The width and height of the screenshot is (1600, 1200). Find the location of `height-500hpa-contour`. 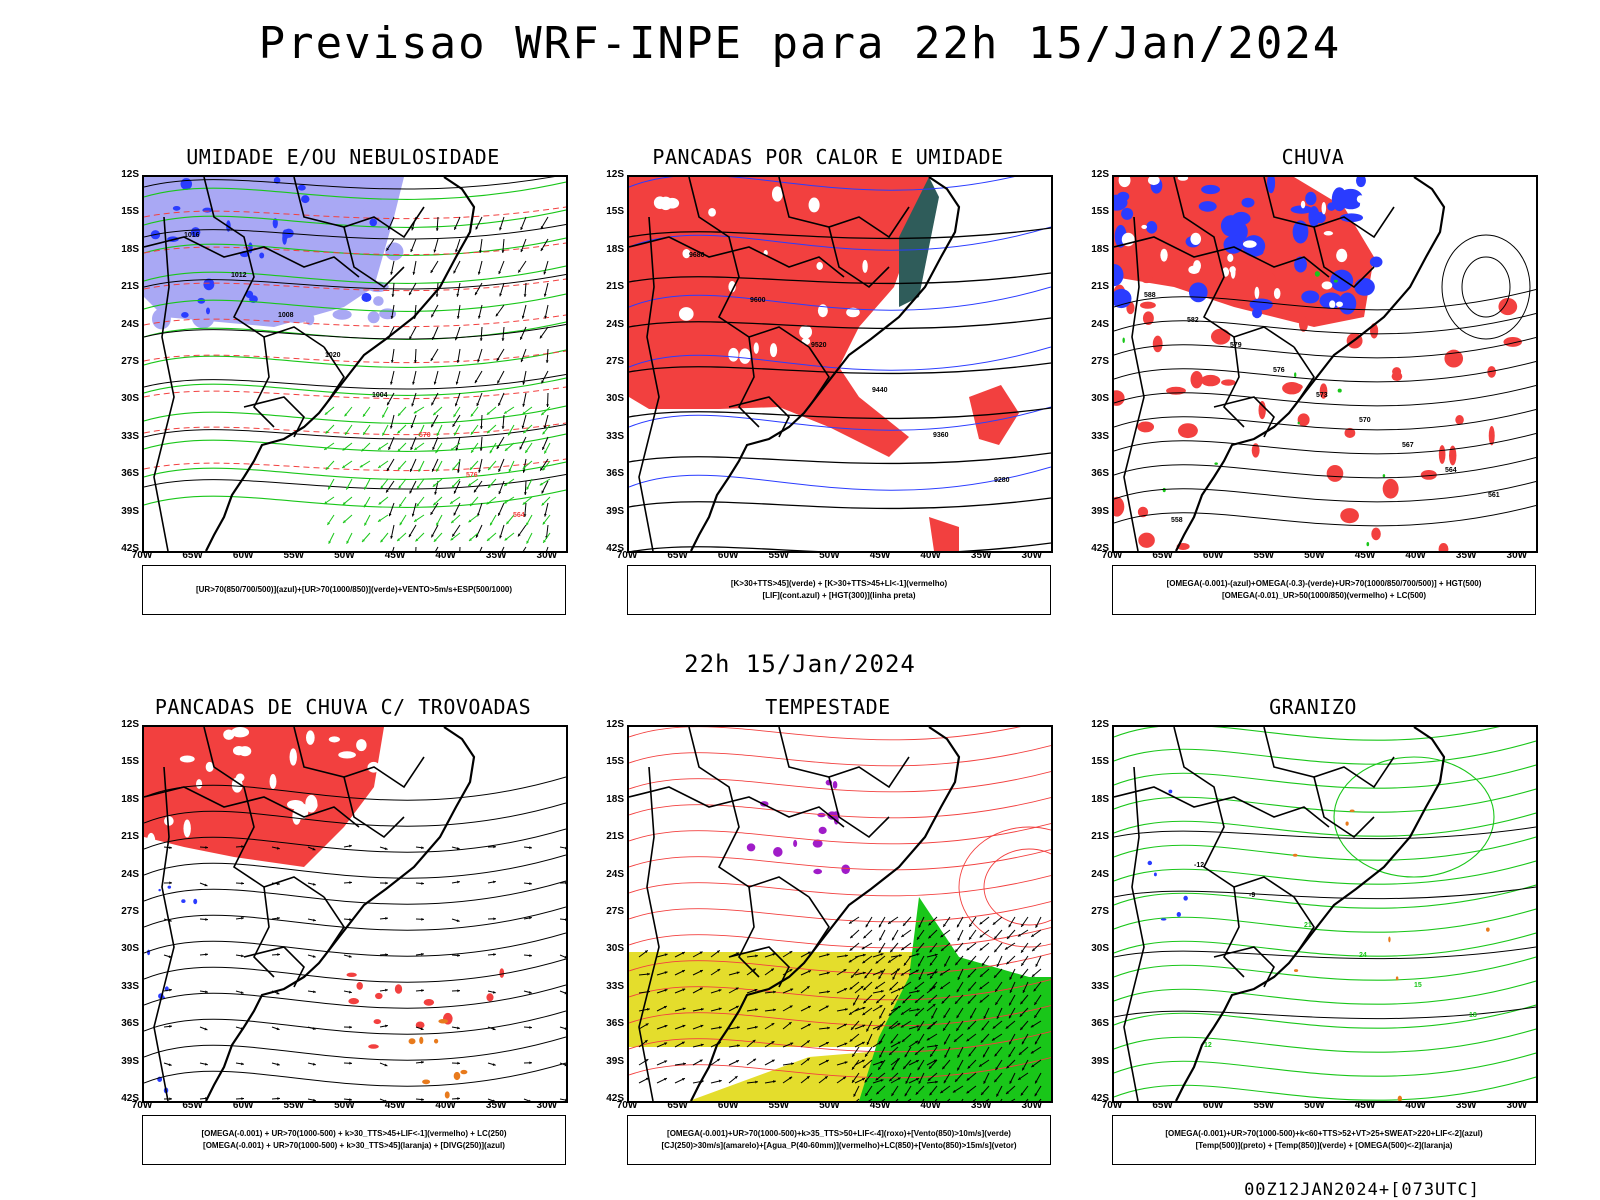

height-500hpa-contour is located at coordinates (1325, 348).